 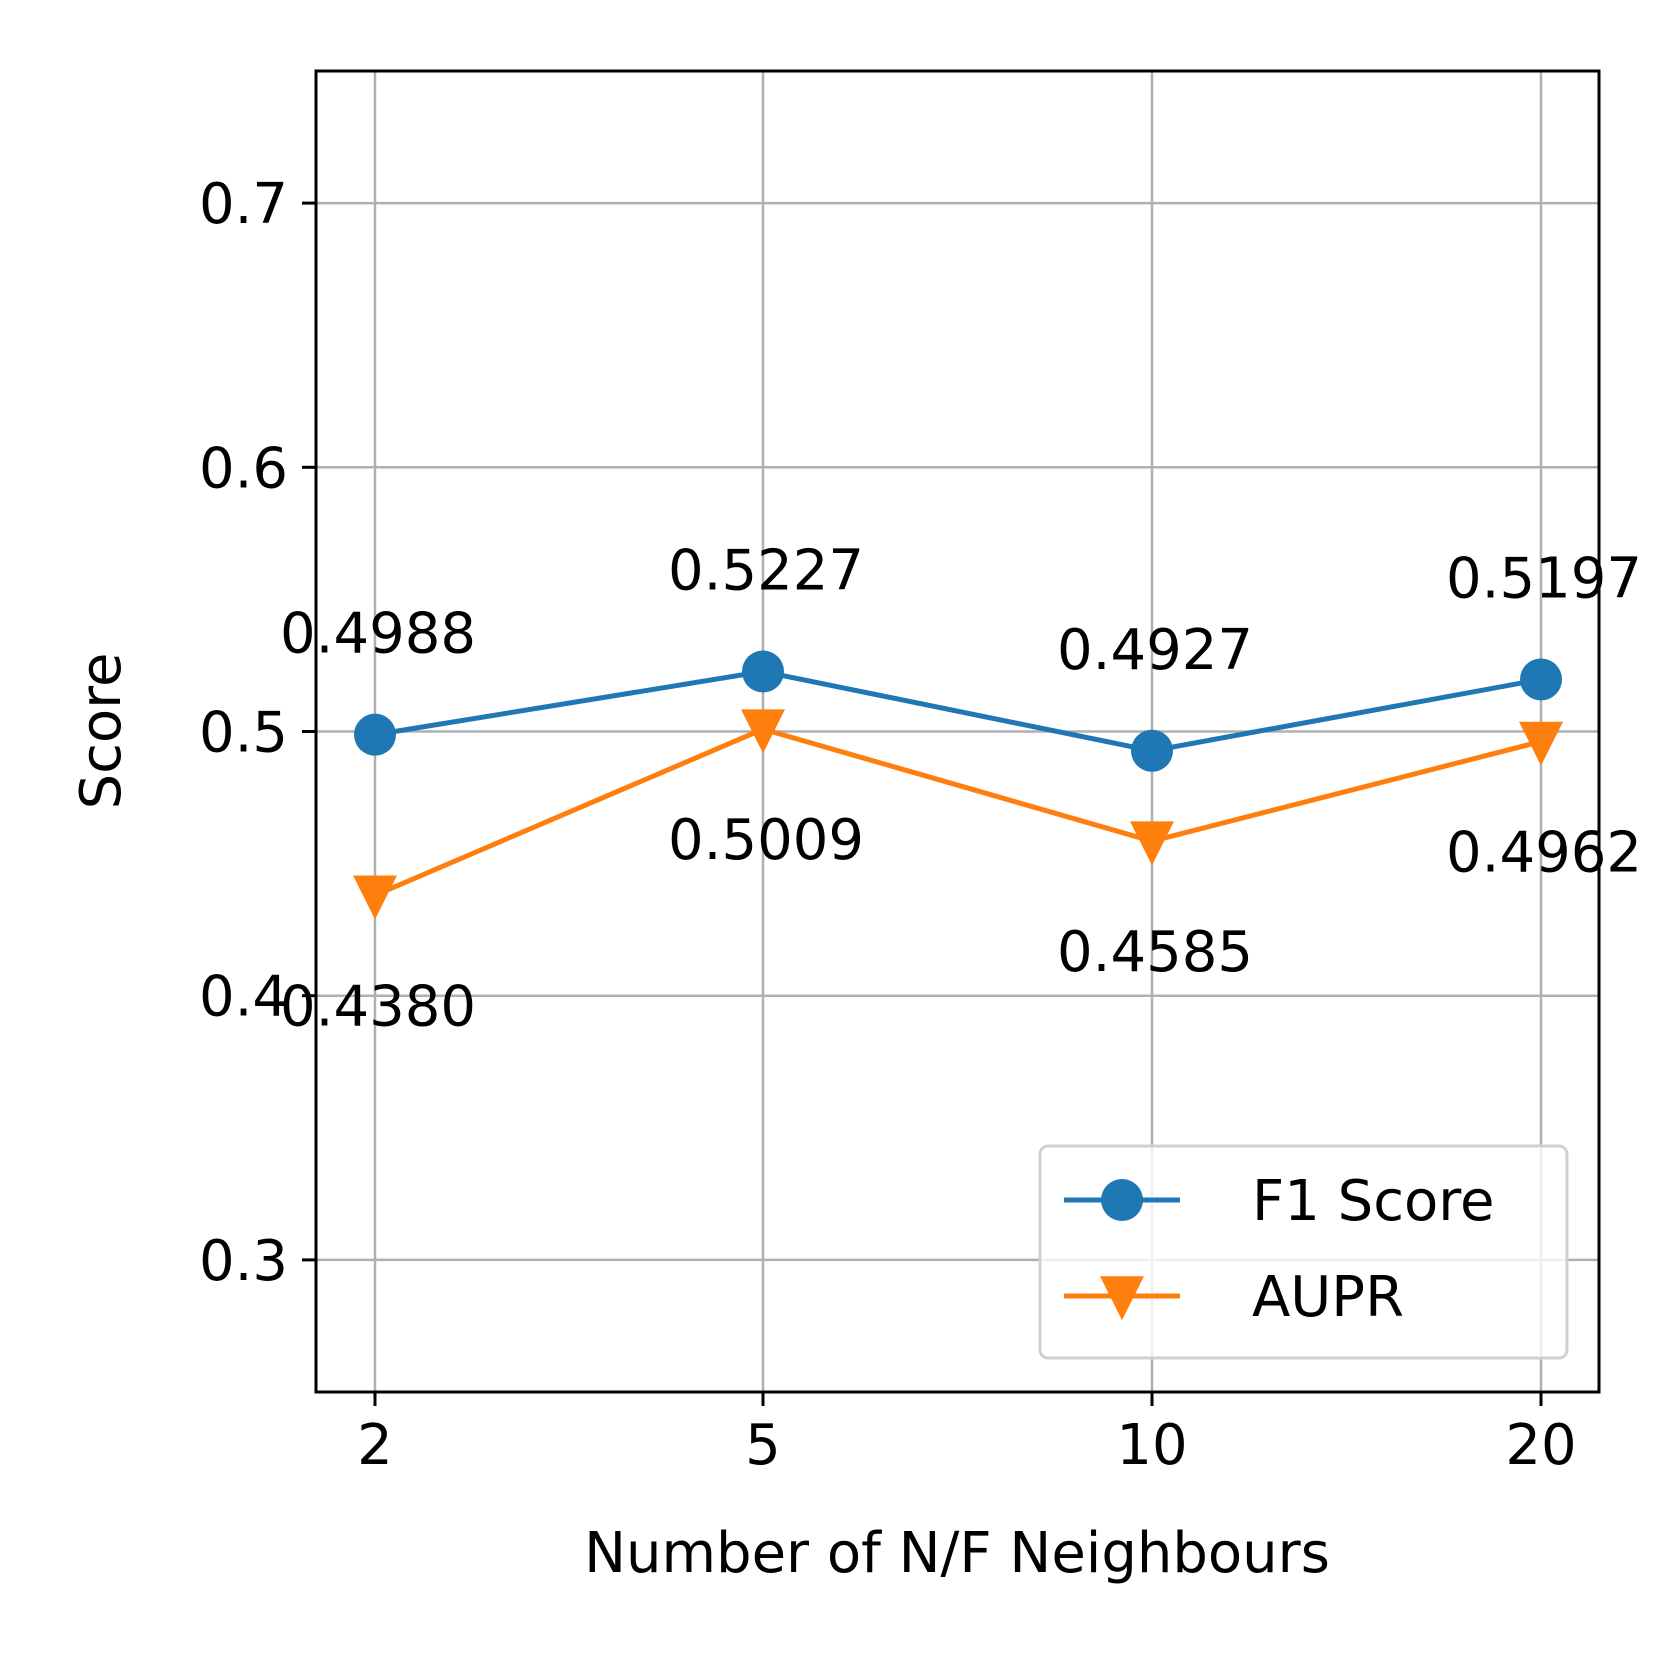 What do you see at coordinates (1155, 952) in the screenshot?
I see `data-label: 0.4585` at bounding box center [1155, 952].